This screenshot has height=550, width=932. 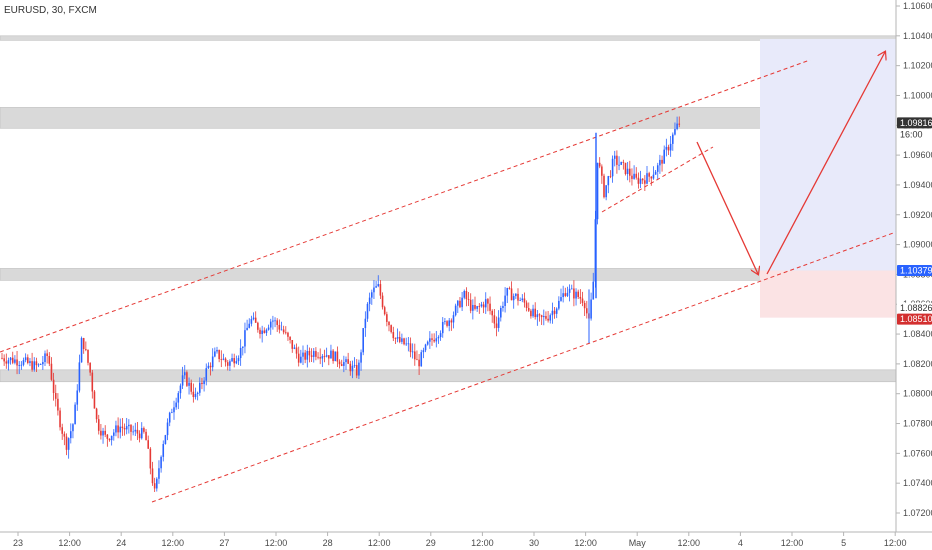 I want to click on level-red-badge: 1.08510, so click(x=914, y=319).